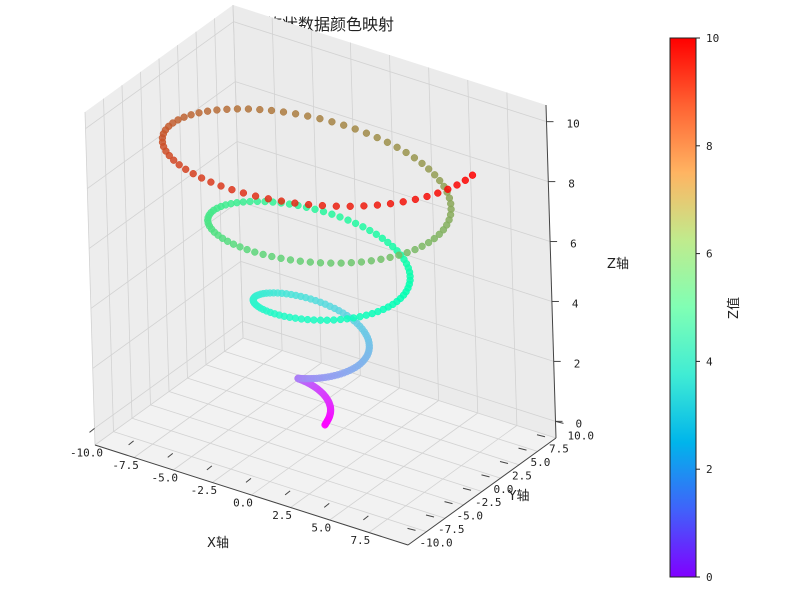 The image size is (800, 600). What do you see at coordinates (618, 264) in the screenshot?
I see `z-axis-label: Z轴` at bounding box center [618, 264].